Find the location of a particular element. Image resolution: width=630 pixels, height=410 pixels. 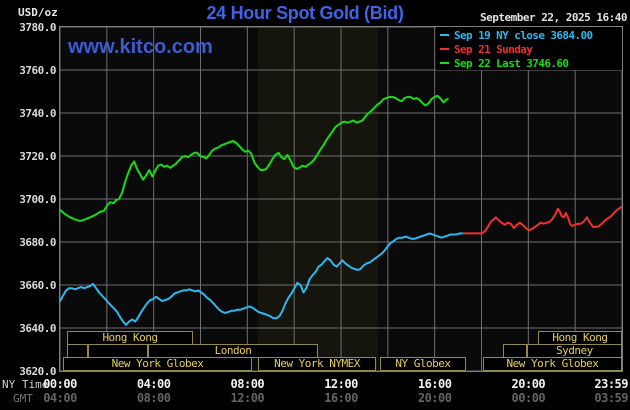

y-tick-label: 3660.0 is located at coordinates (37, 285).